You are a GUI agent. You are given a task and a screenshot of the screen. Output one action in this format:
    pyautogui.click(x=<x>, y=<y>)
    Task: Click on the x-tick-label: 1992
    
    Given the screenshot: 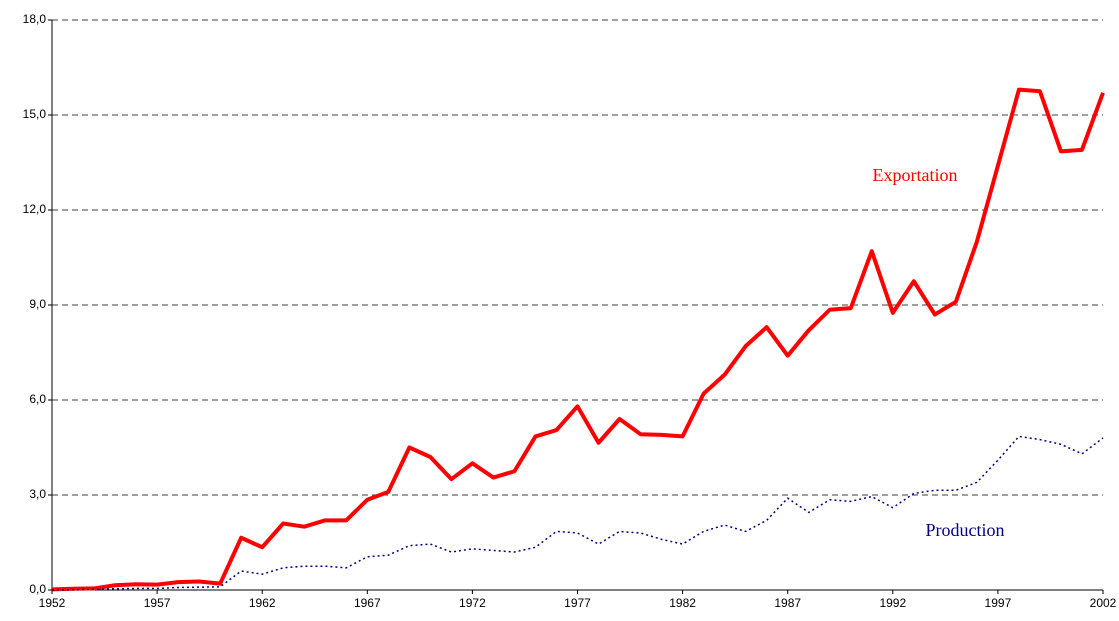 What is the action you would take?
    pyautogui.click(x=892, y=603)
    